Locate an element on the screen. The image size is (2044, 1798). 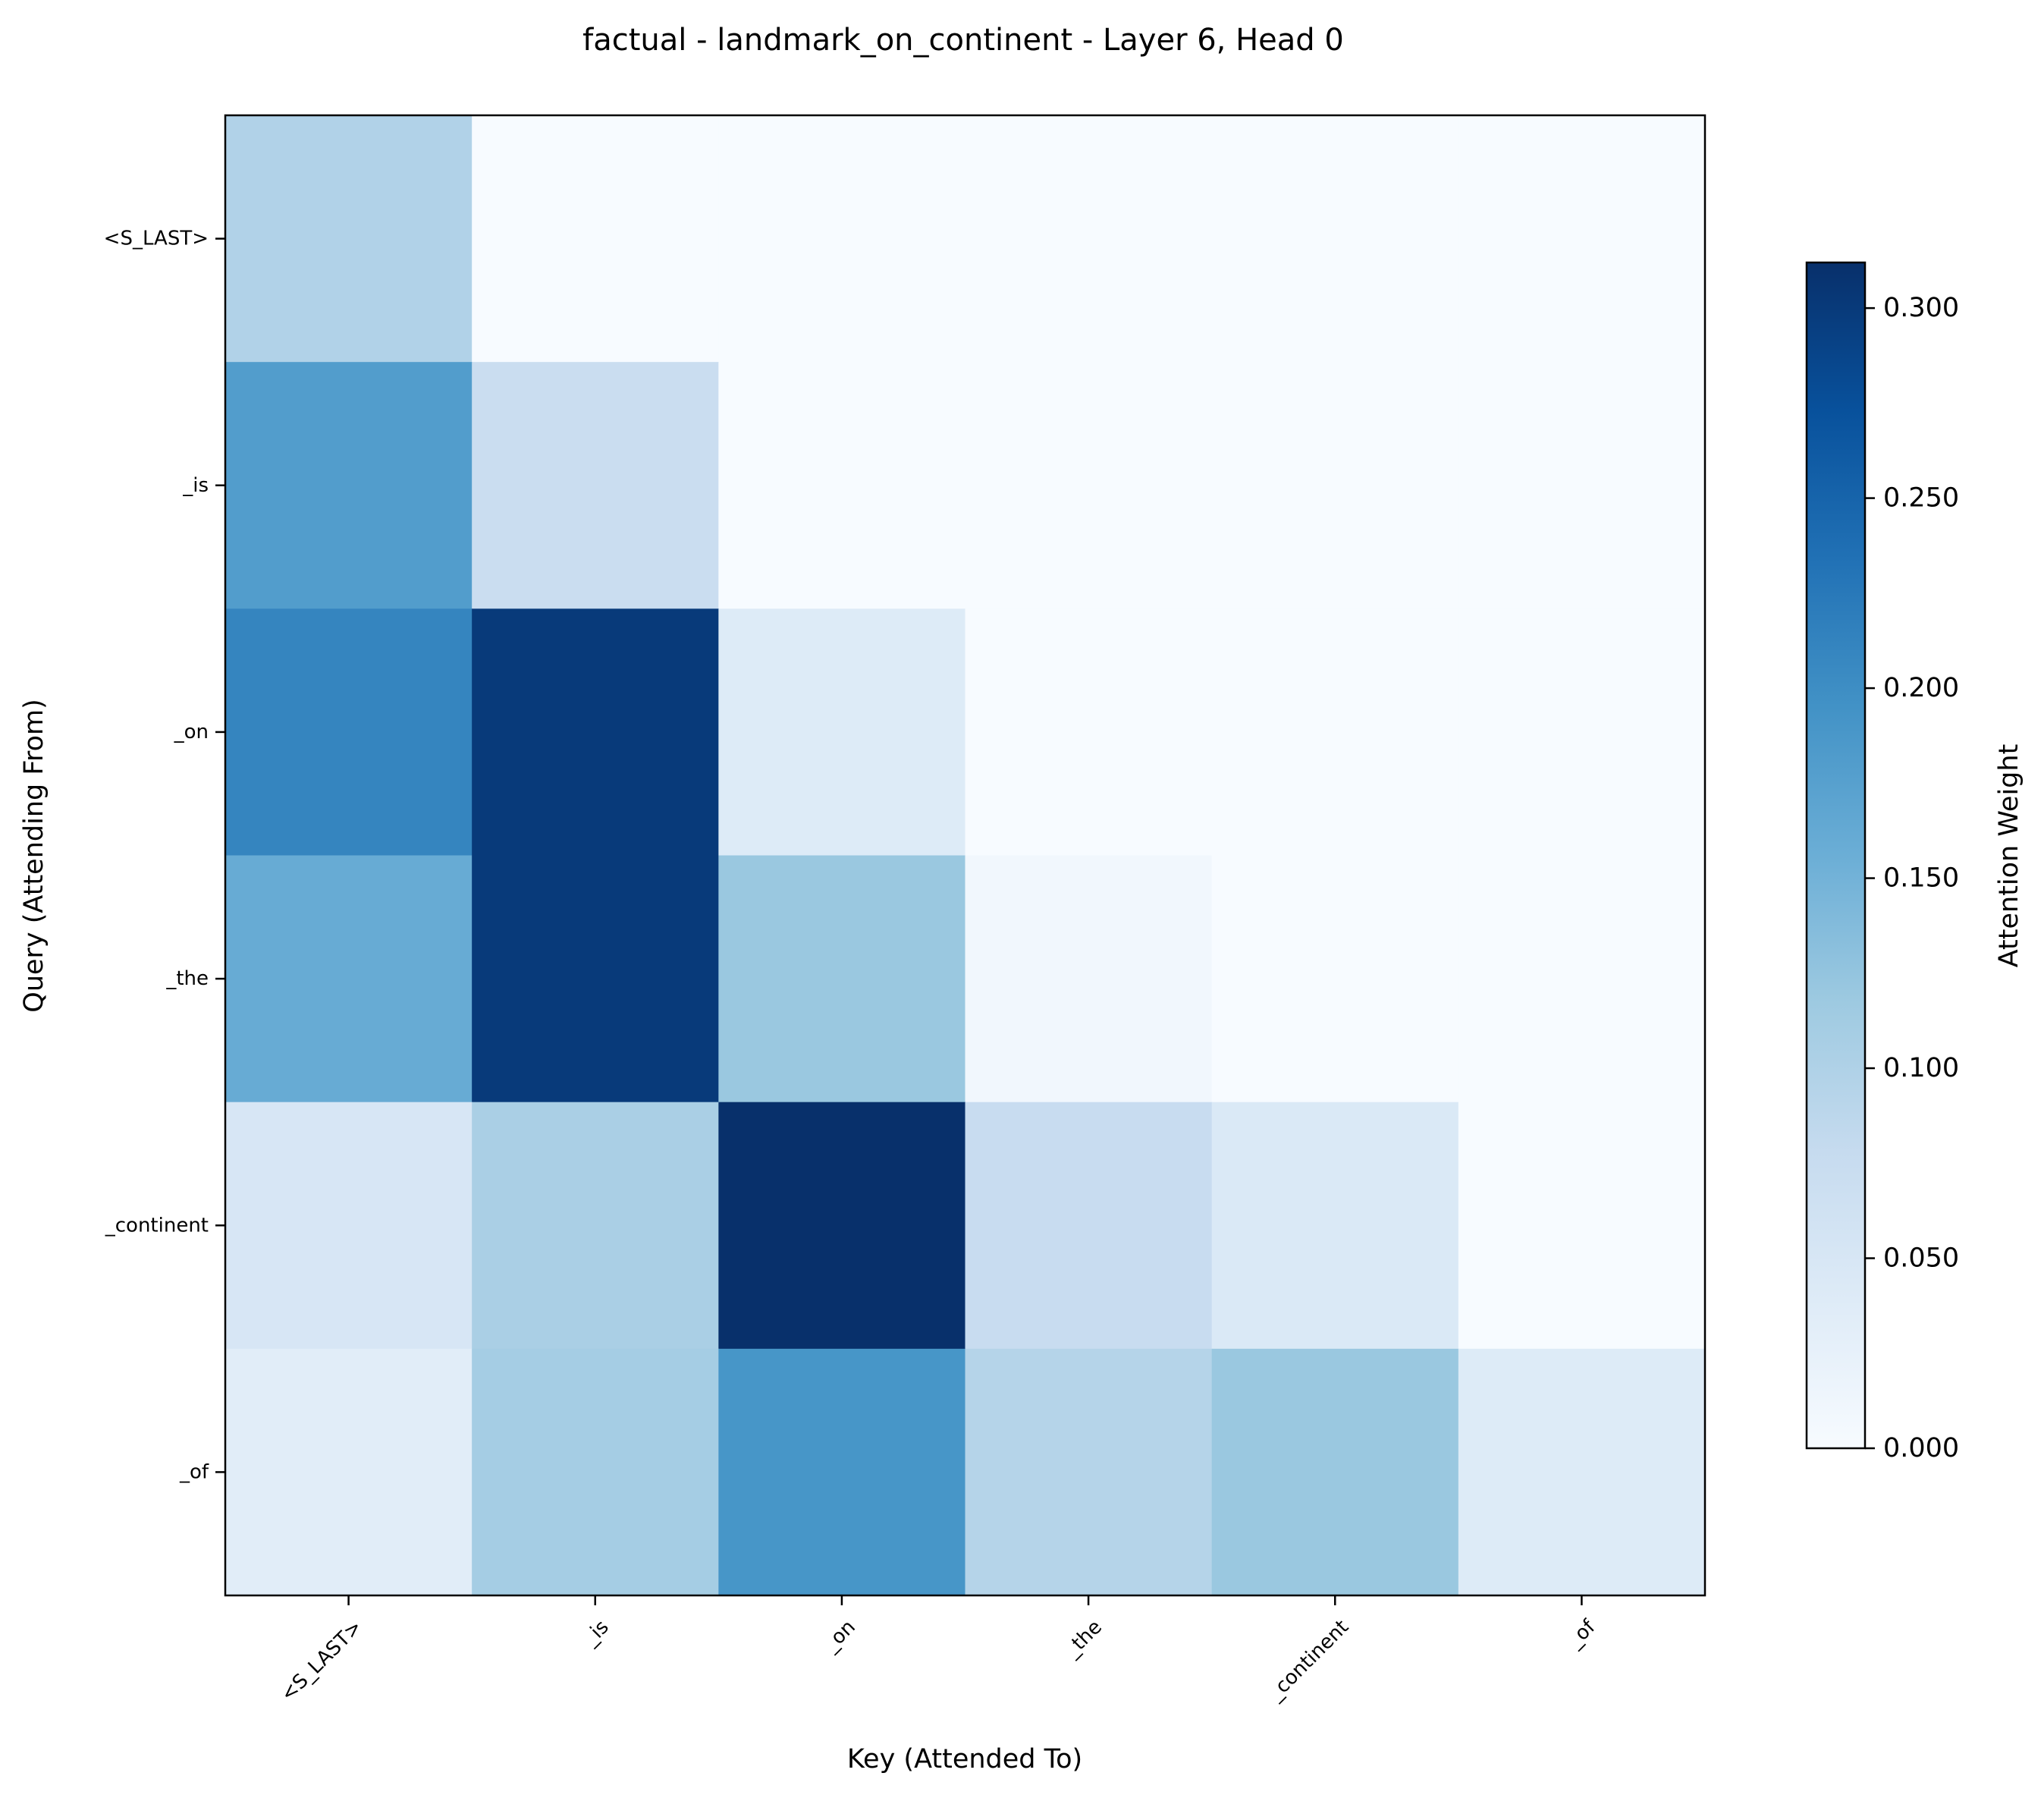
y-tick-label: _continent is located at coordinates (157, 1225).